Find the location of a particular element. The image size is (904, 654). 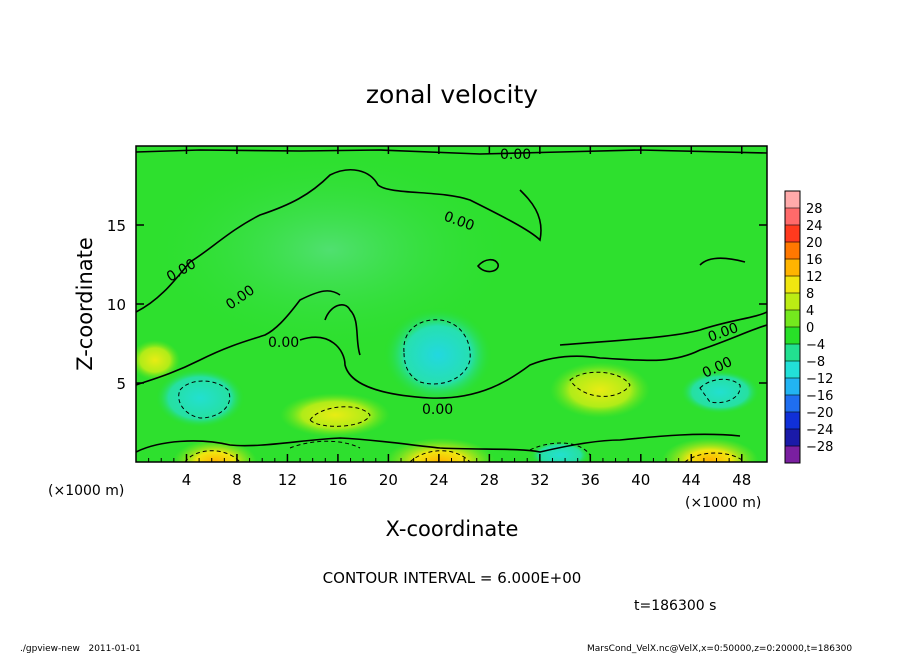

footer-left: ./gpview-new 2011-01-01 is located at coordinates (80, 649).